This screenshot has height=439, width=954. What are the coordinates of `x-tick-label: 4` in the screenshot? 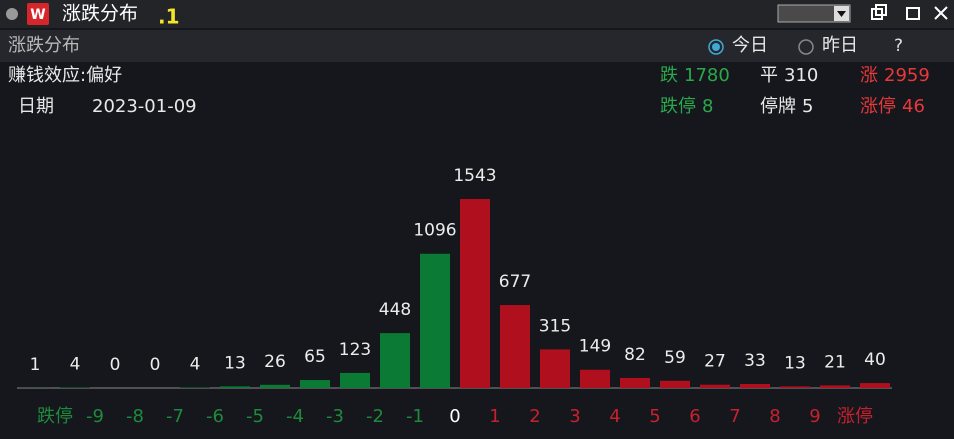 It's located at (614, 416).